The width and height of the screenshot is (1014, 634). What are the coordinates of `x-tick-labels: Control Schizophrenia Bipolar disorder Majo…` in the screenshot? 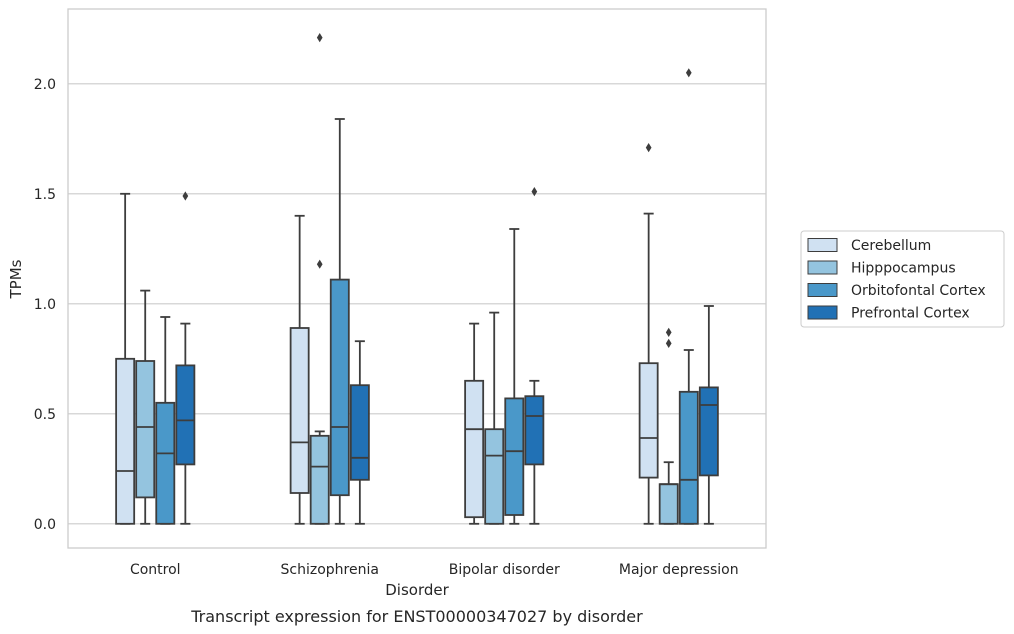 It's located at (434, 570).